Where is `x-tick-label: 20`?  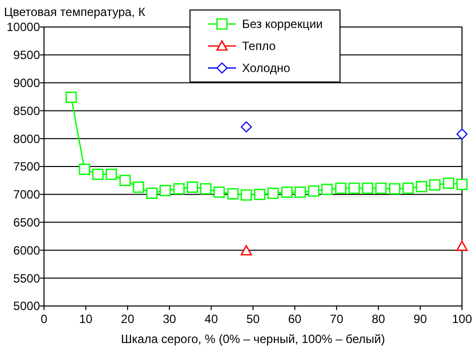 x-tick-label: 20 is located at coordinates (127, 319).